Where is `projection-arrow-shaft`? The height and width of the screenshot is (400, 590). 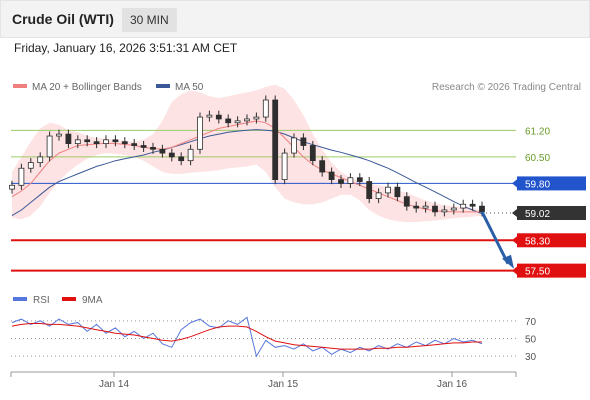 projection-arrow-shaft is located at coordinates (495, 238).